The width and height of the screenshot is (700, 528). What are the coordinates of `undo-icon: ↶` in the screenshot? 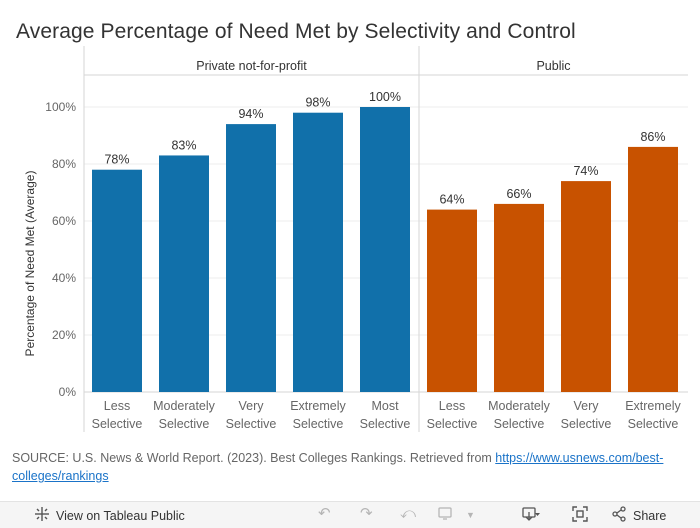 It's located at (324, 513).